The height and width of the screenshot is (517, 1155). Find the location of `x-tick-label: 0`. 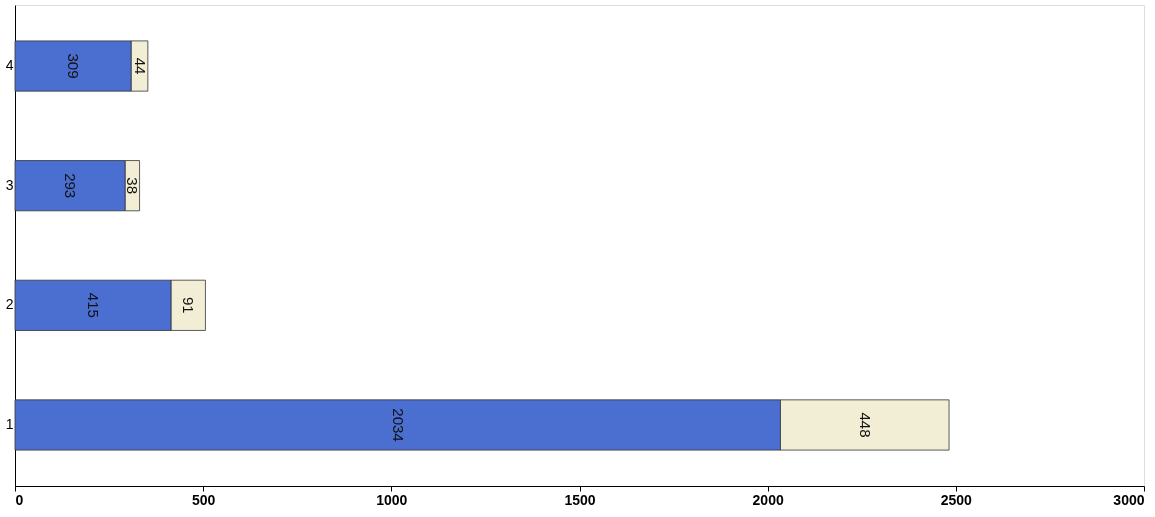

x-tick-label: 0 is located at coordinates (19, 499).